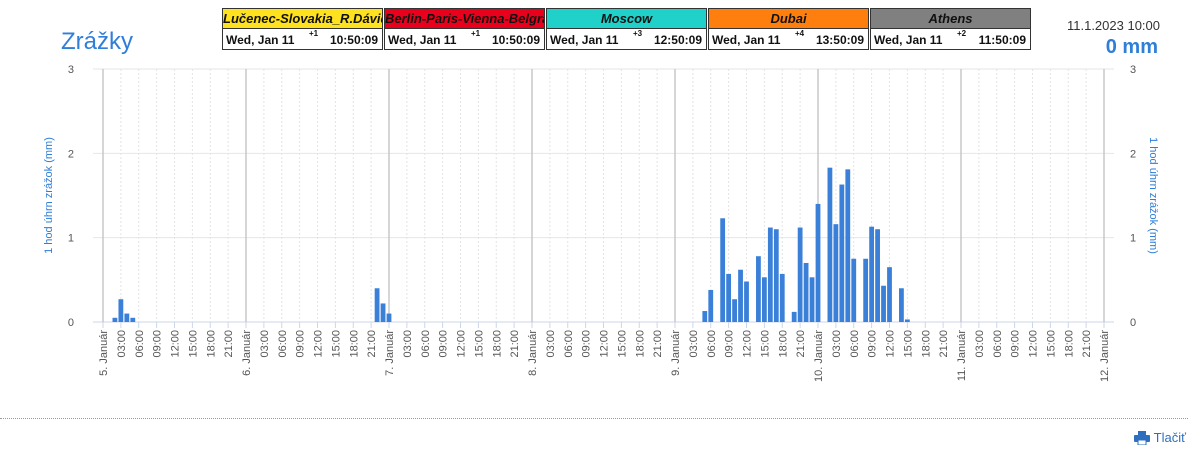  I want to click on city-clock: Athens Wed, Jan 11 +2 11:50:09, so click(950, 29).